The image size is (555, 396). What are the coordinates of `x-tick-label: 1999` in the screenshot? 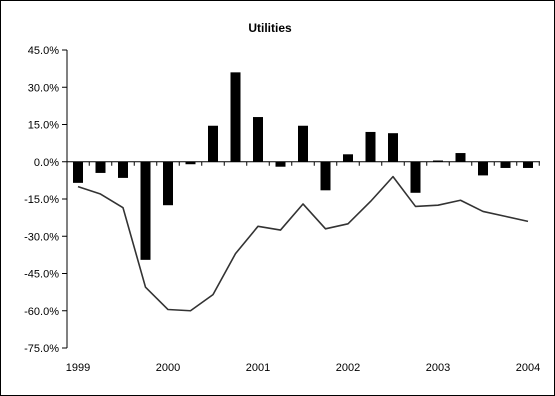 It's located at (78, 368).